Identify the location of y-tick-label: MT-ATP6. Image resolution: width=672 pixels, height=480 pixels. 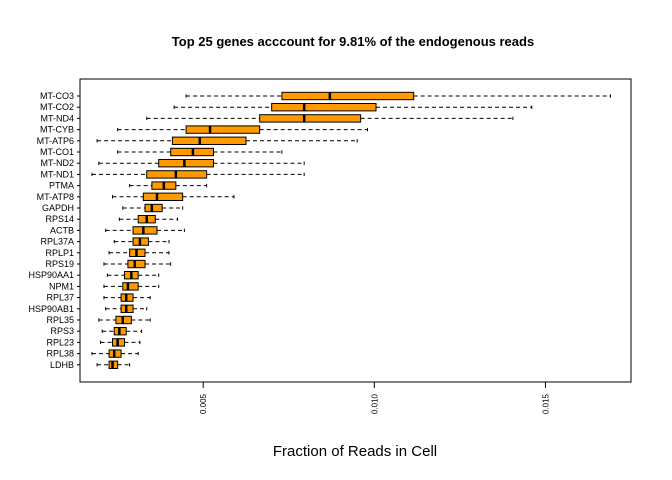
(55, 141).